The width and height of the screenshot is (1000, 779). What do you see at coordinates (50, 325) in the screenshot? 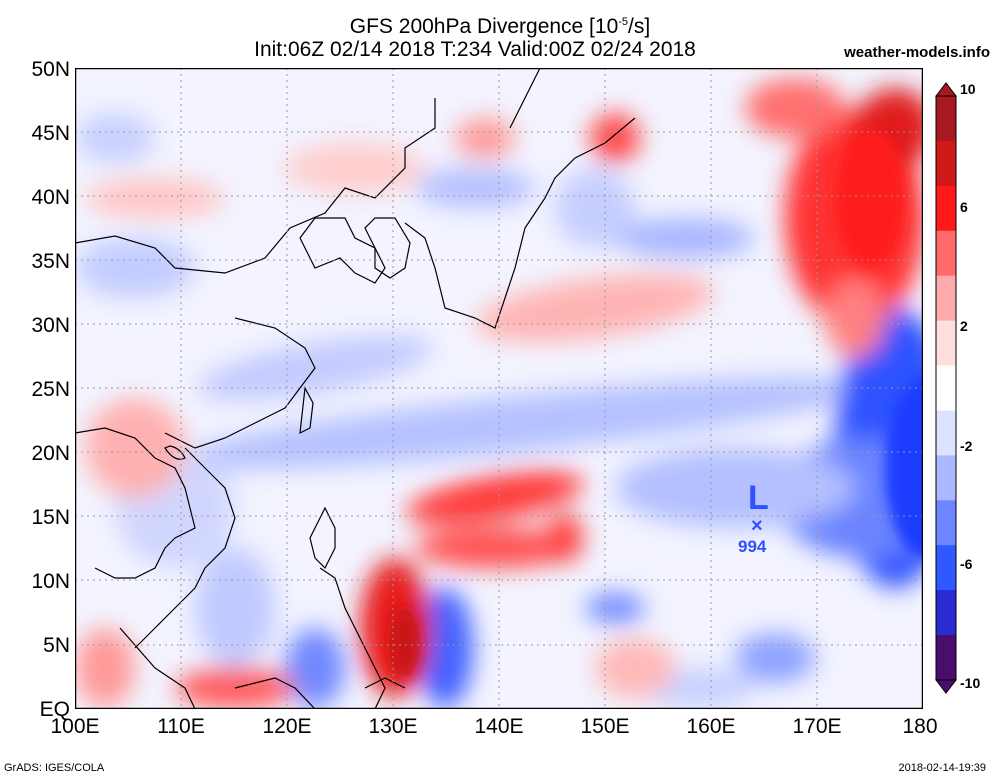
I see `lat-label-30n: 30N` at bounding box center [50, 325].